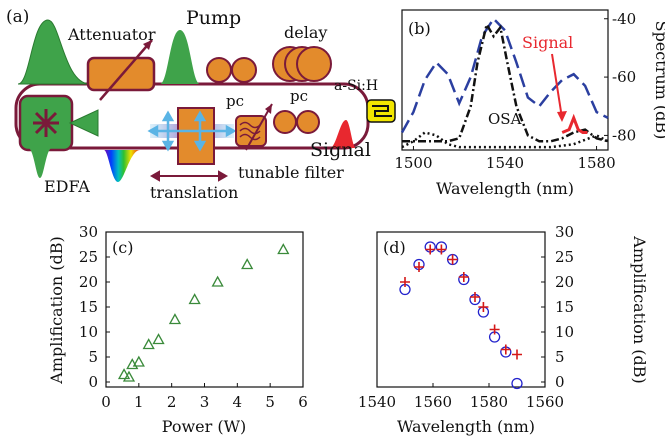  What do you see at coordinates (505, 188) in the screenshot?
I see `b-xlabel: Wavelength (nm)` at bounding box center [505, 188].